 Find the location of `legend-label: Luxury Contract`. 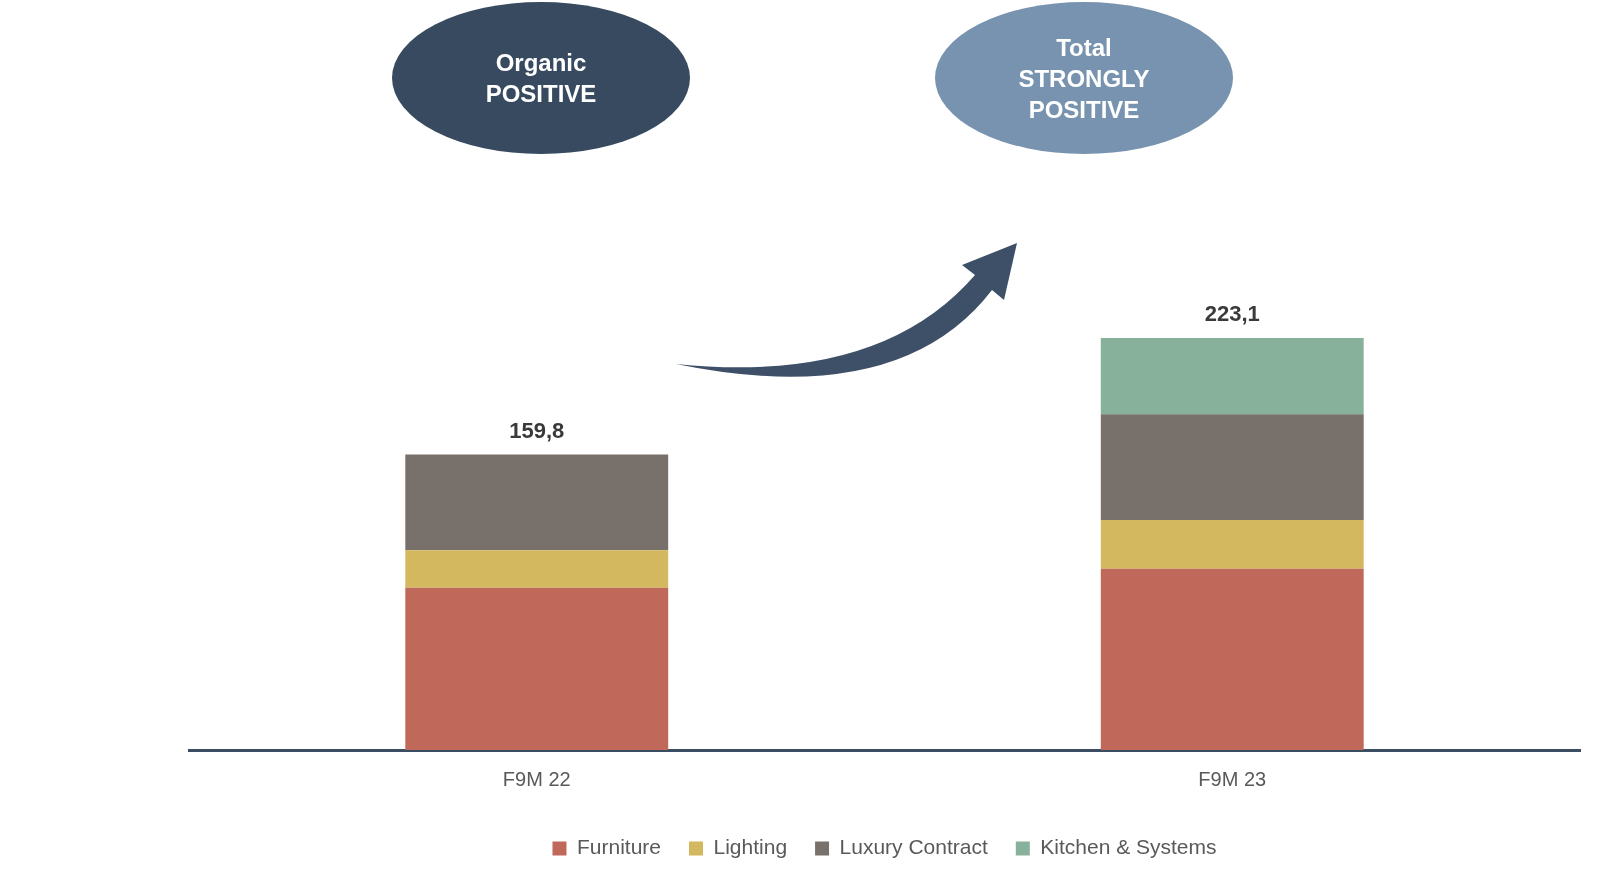

legend-label: Luxury Contract is located at coordinates (913, 847).